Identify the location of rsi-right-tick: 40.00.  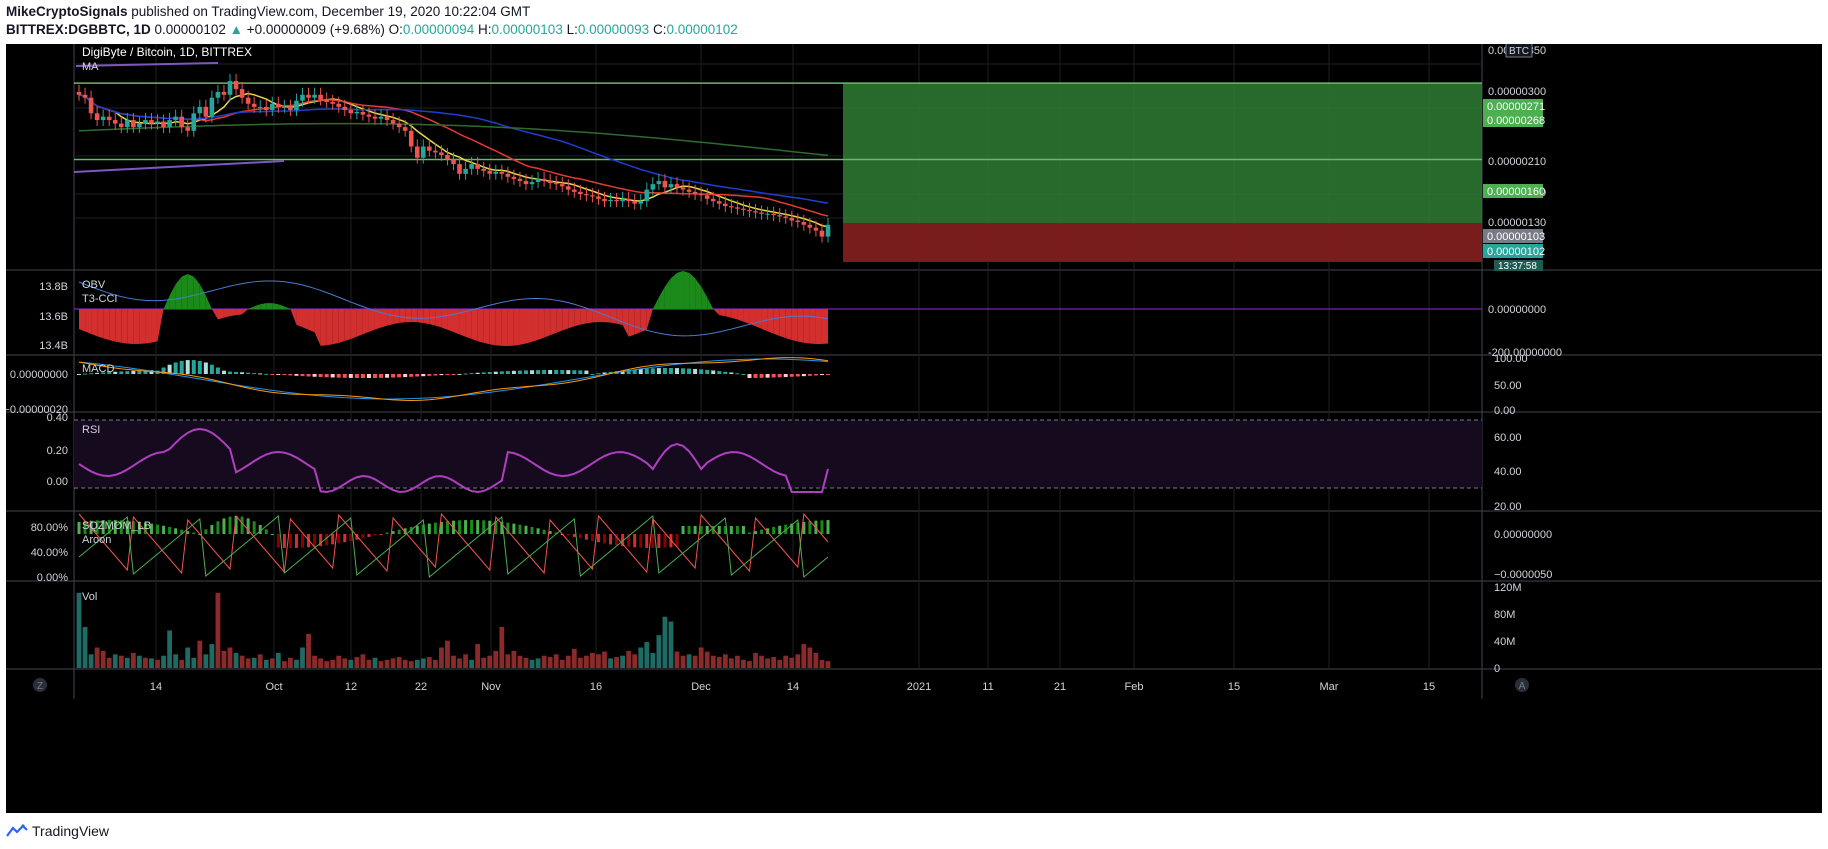
(1508, 472).